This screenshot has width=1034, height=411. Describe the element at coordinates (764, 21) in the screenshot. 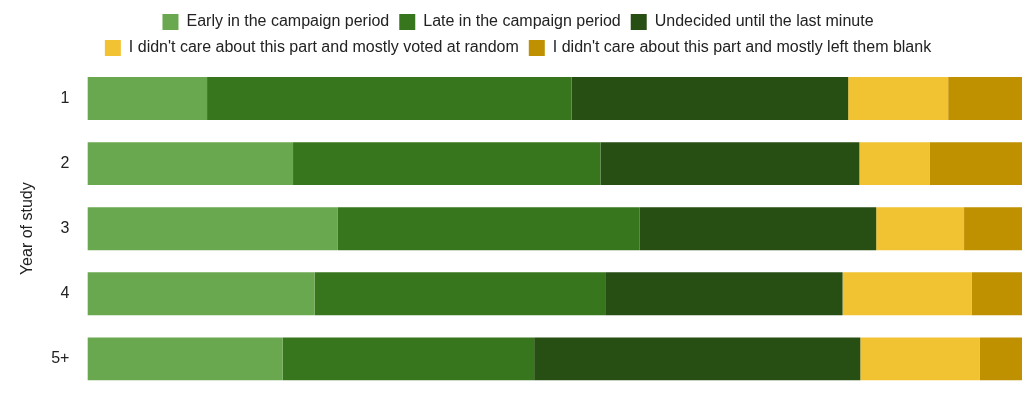

I see `legend-label: Undecided until the last minute` at that location.